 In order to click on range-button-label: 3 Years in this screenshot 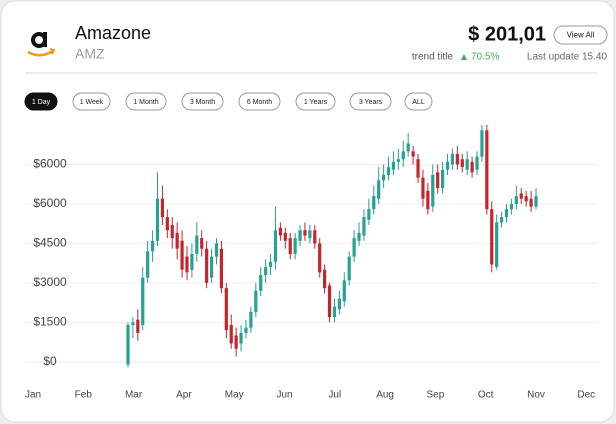, I will do `click(371, 102)`.